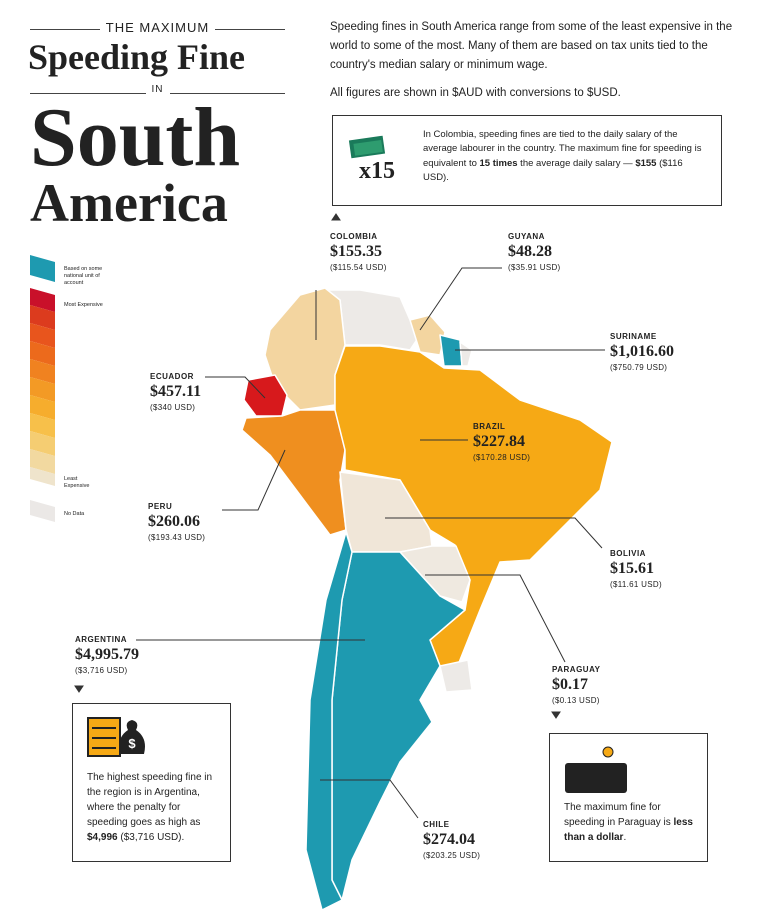 The width and height of the screenshot is (768, 918). Describe the element at coordinates (502, 457) in the screenshot. I see `country-usd: ($170.28 USD)` at that location.